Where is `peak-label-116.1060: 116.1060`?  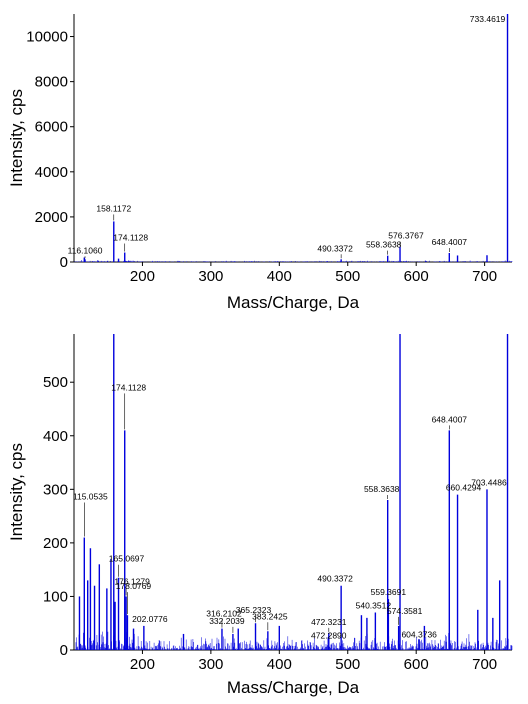
peak-label-116.1060: 116.1060 is located at coordinates (85, 250).